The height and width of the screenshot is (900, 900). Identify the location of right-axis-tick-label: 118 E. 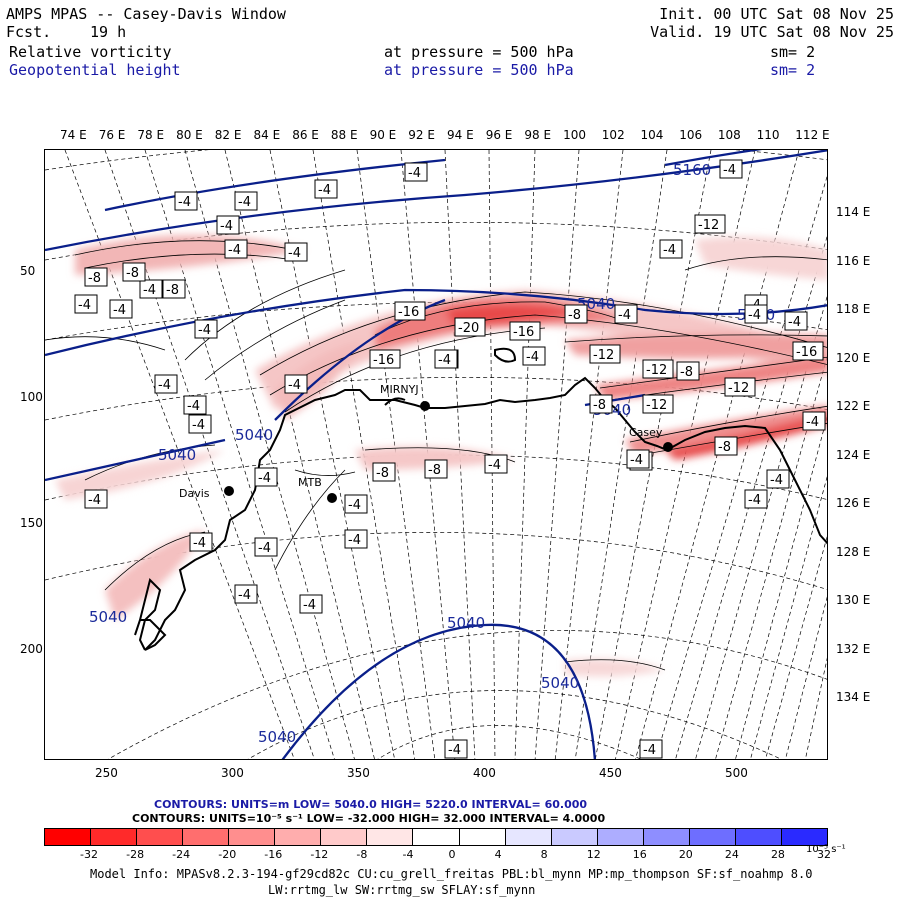
(853, 309).